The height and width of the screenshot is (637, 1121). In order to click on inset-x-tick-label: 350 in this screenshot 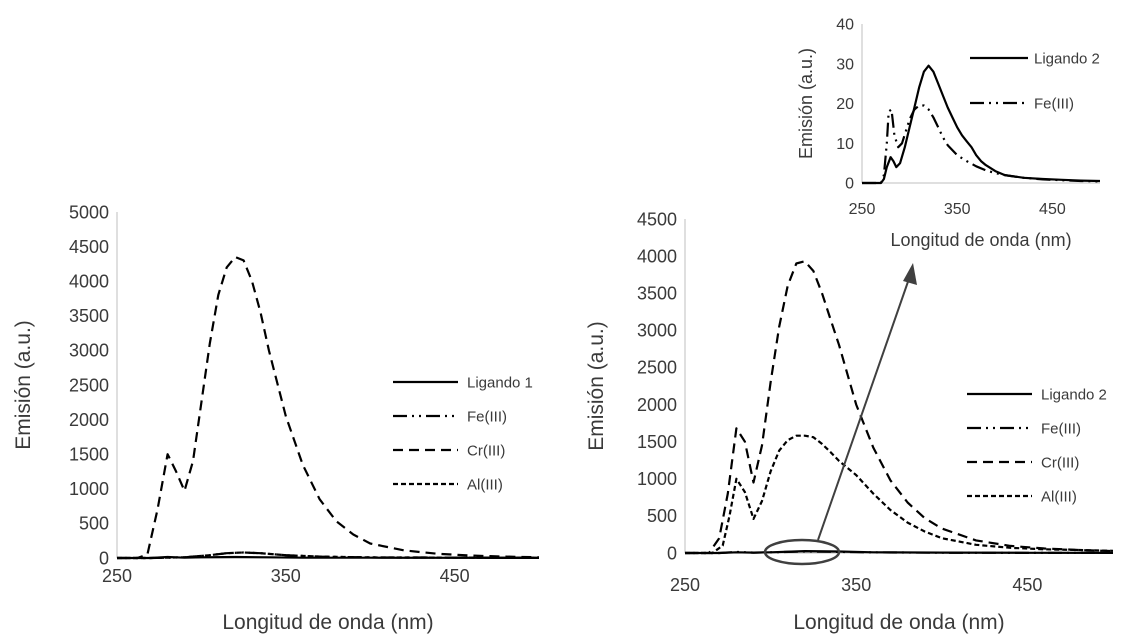, I will do `click(957, 209)`.